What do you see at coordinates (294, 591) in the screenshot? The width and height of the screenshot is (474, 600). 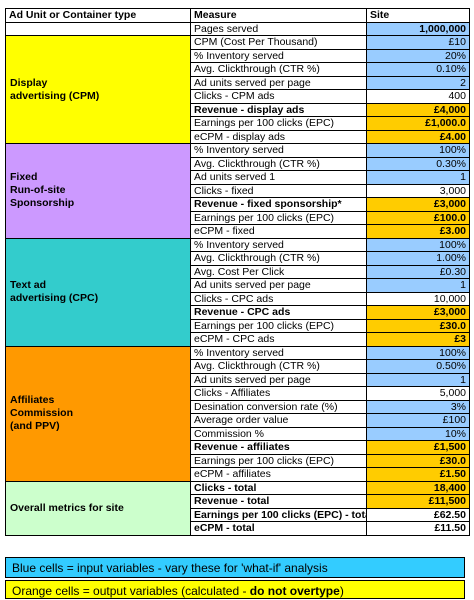 I see `legend-text: do not overtype` at bounding box center [294, 591].